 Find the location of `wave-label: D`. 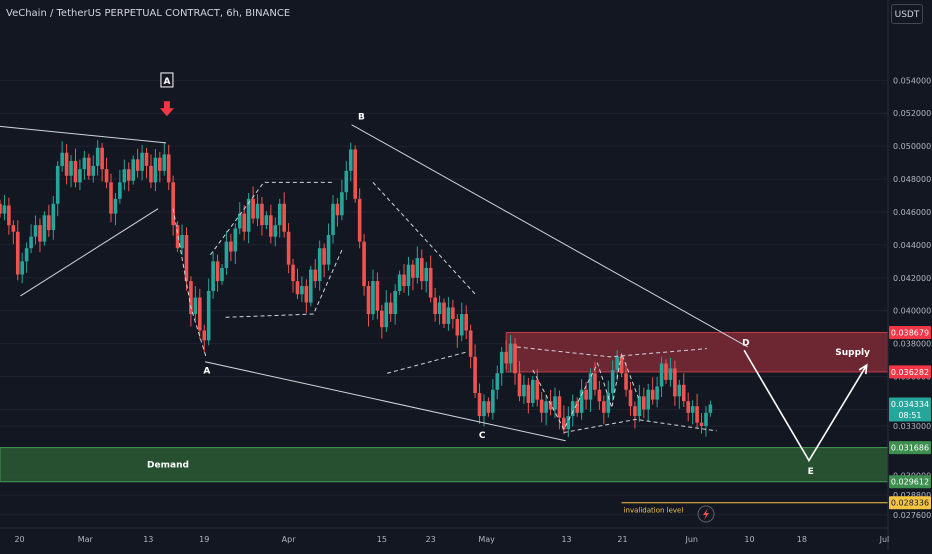

wave-label: D is located at coordinates (745, 344).